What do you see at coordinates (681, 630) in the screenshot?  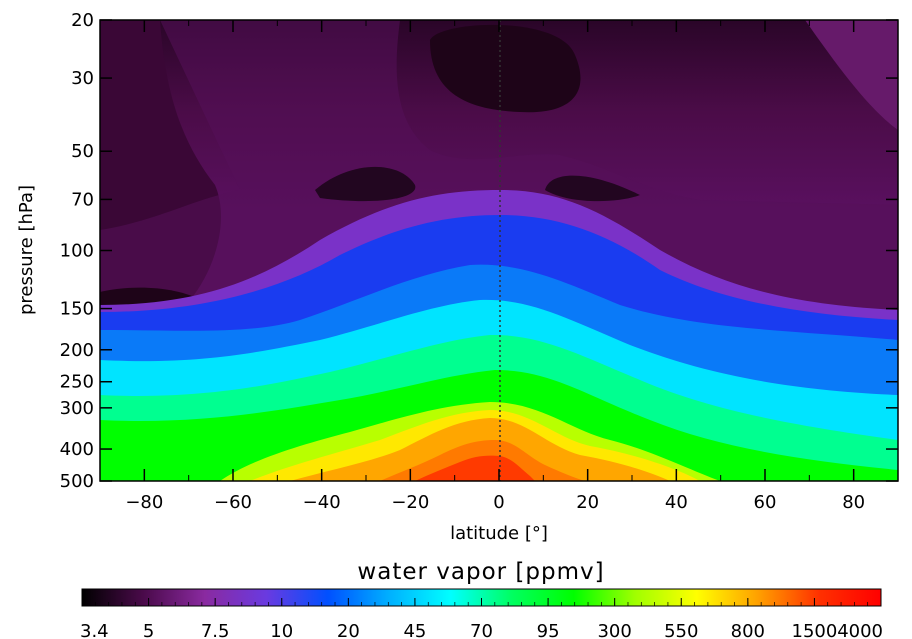 I see `colorbar-label: 550` at bounding box center [681, 630].